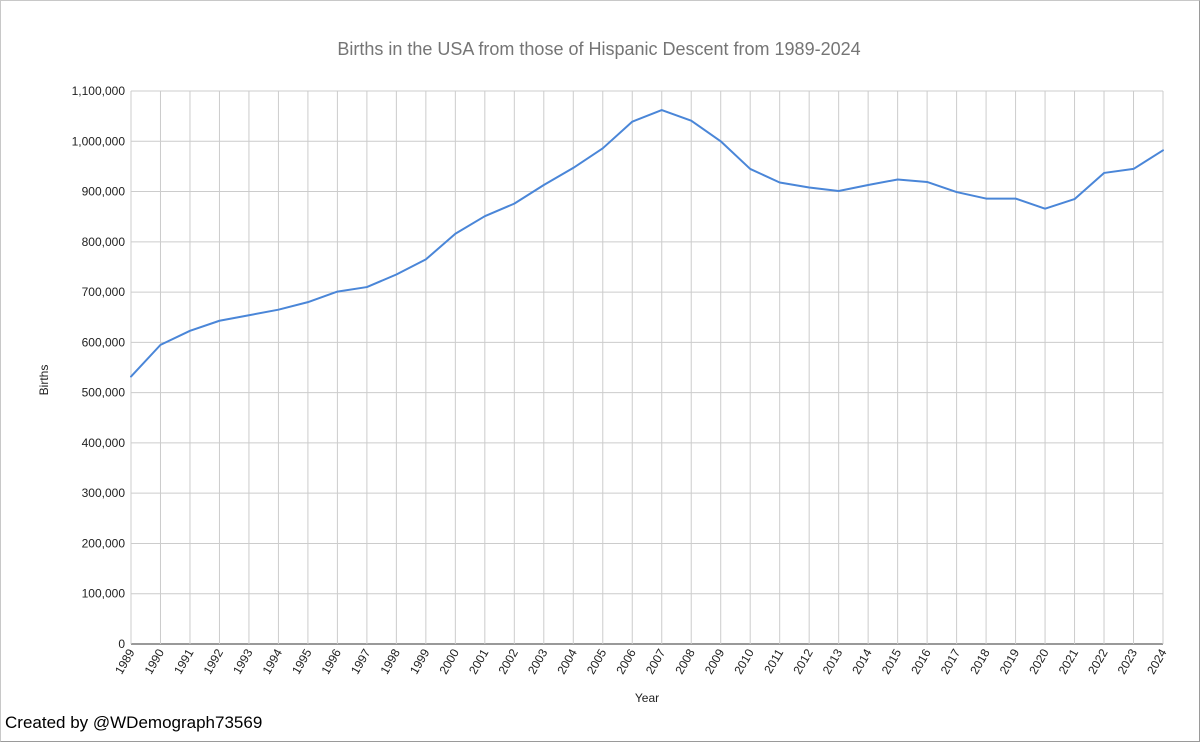  What do you see at coordinates (1010, 661) in the screenshot?
I see `x-tick-label: 2019` at bounding box center [1010, 661].